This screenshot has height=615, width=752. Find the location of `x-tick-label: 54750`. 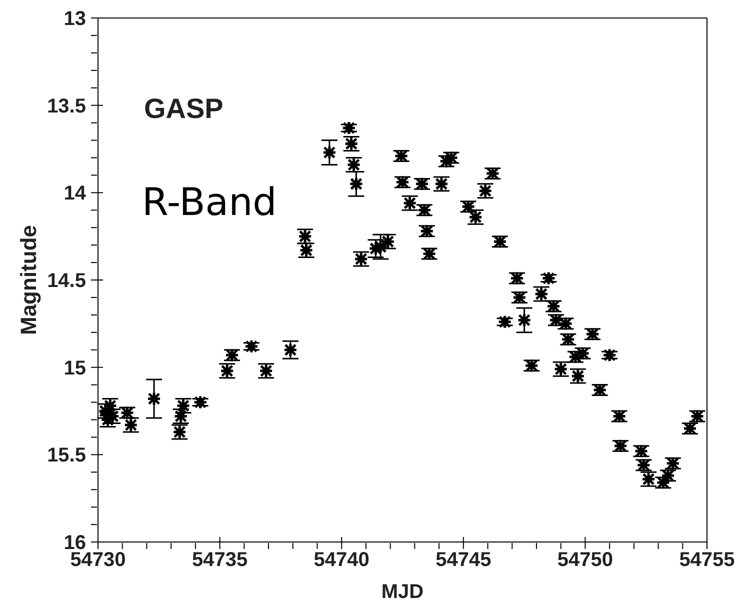

x-tick-label: 54750 is located at coordinates (585, 560).